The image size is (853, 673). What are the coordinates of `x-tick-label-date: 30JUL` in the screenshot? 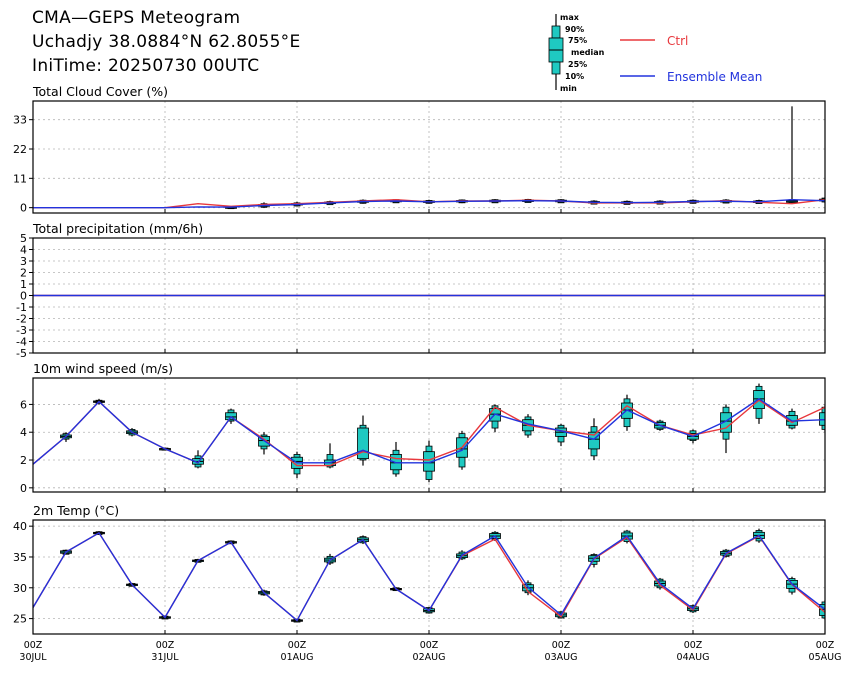 It's located at (33, 657).